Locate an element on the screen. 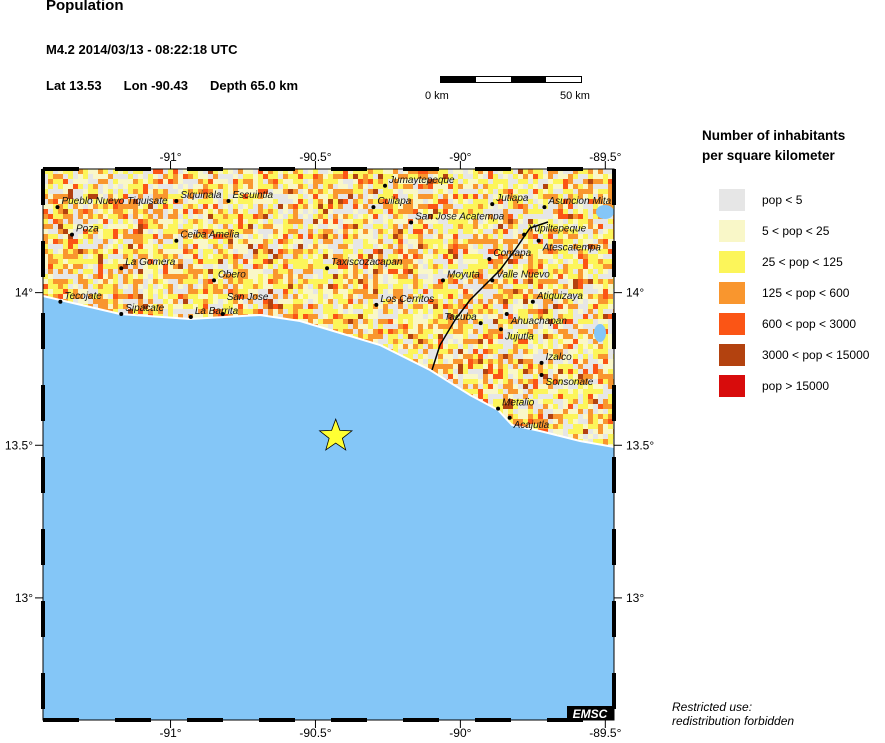 This screenshot has width=885, height=743. city-label: La Barrita is located at coordinates (217, 311).